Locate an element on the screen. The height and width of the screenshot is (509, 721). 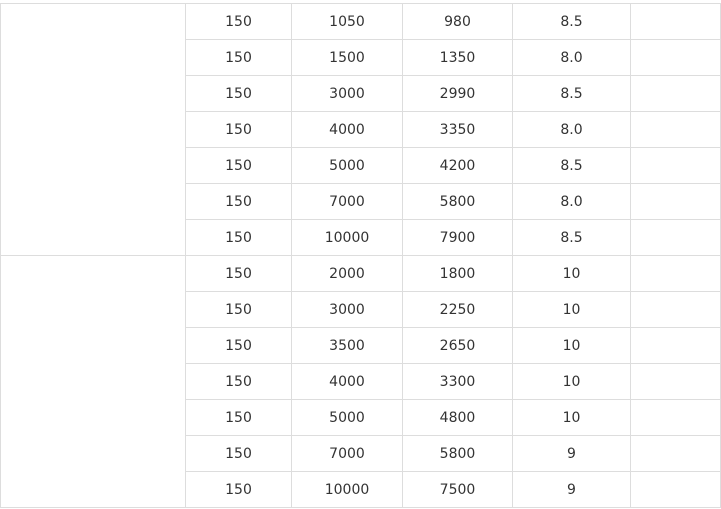
table-cell: 980 is located at coordinates (457, 21).